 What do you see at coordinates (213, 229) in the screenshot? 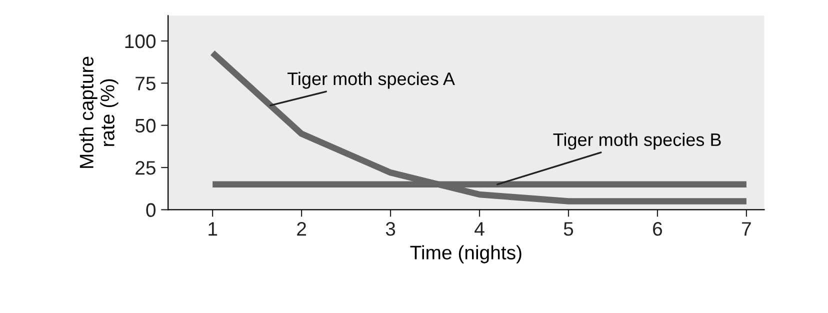
I see `x-tick-label: 1` at bounding box center [213, 229].